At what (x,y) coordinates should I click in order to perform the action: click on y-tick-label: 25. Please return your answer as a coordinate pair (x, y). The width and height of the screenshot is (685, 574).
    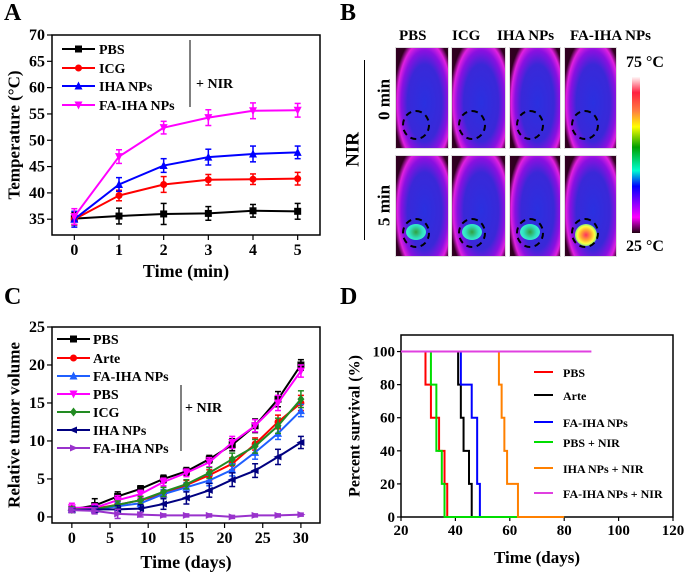
    Looking at the image, I should click on (37, 327).